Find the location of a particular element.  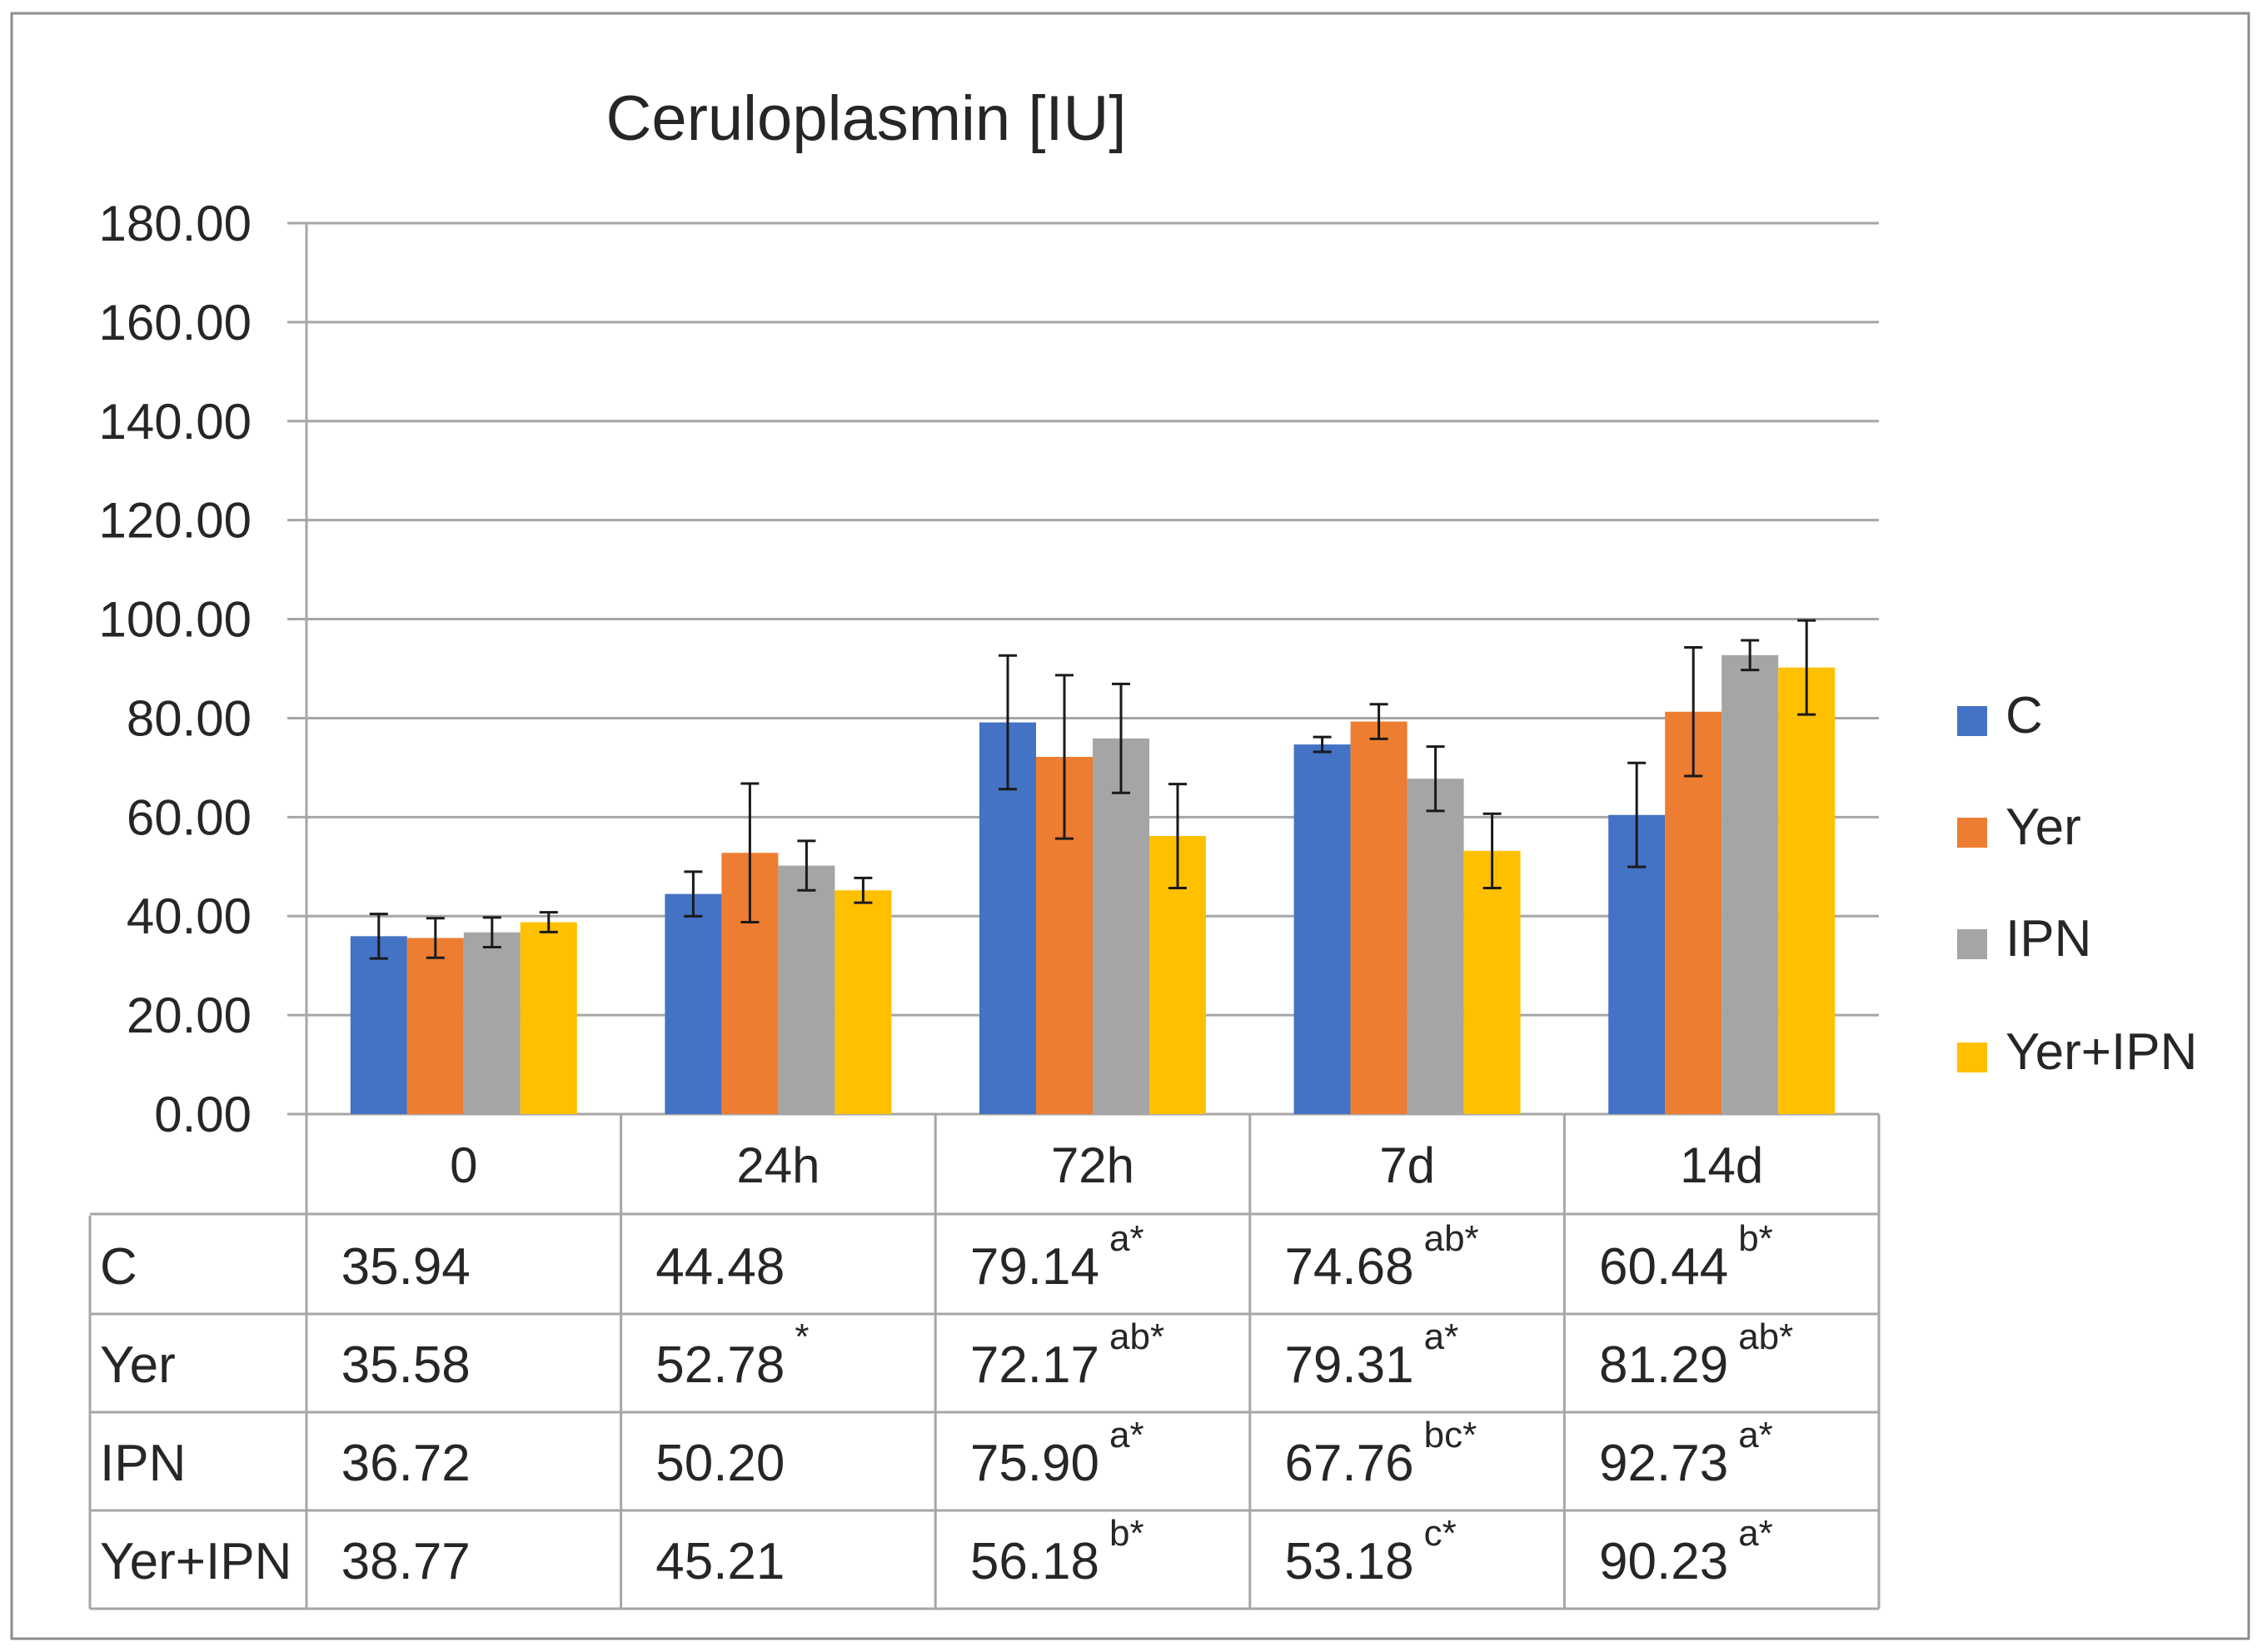

y-tick-label: 0.00 is located at coordinates (203, 1114).